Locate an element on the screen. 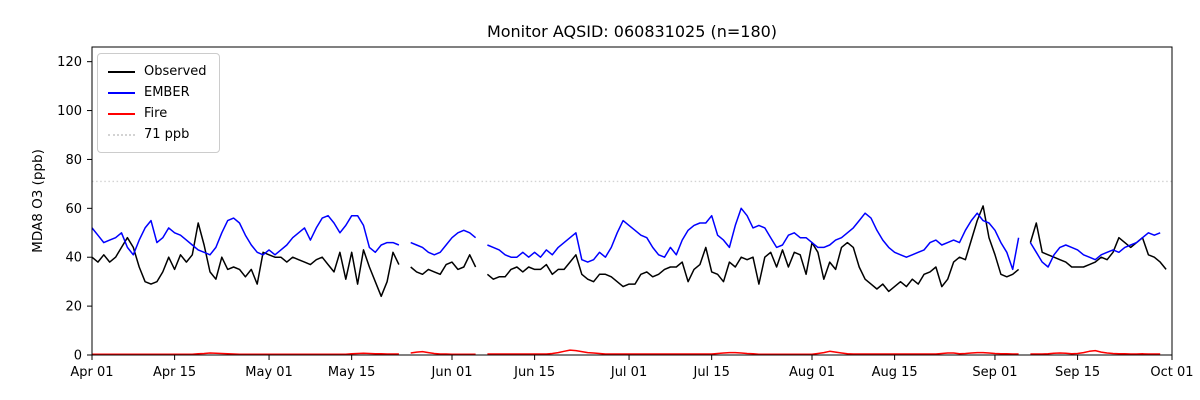  legend-item: EMBER is located at coordinates (157, 92).